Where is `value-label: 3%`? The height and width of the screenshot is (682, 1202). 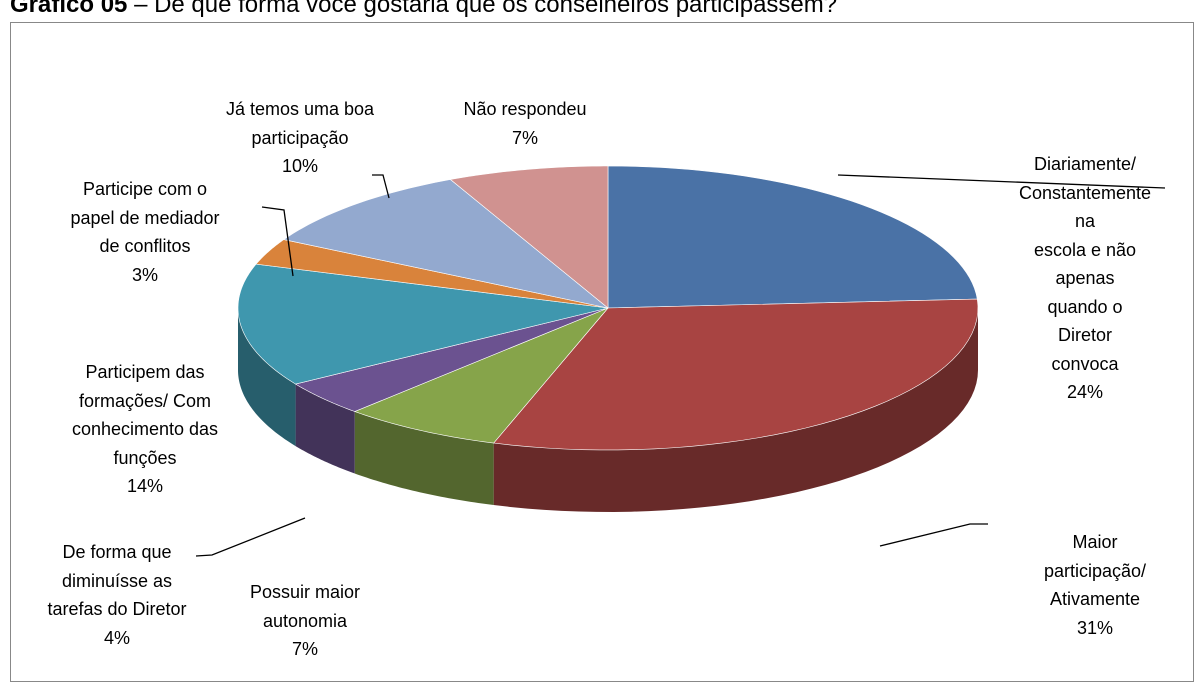
value-label: 3% is located at coordinates (145, 274).